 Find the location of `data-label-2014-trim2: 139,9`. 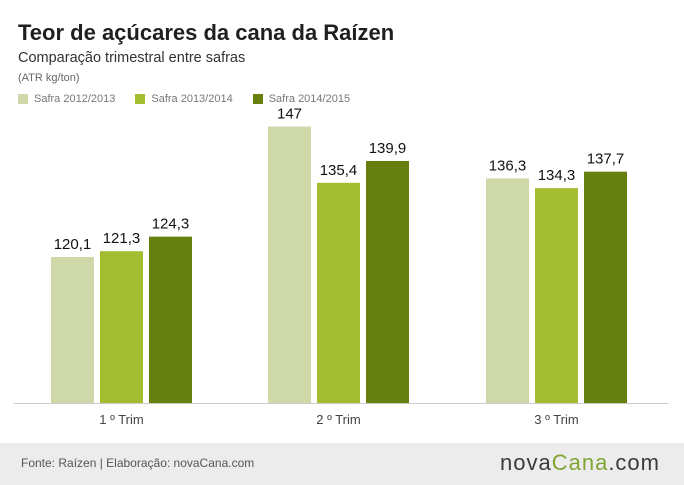

data-label-2014-trim2: 139,9 is located at coordinates (388, 148).